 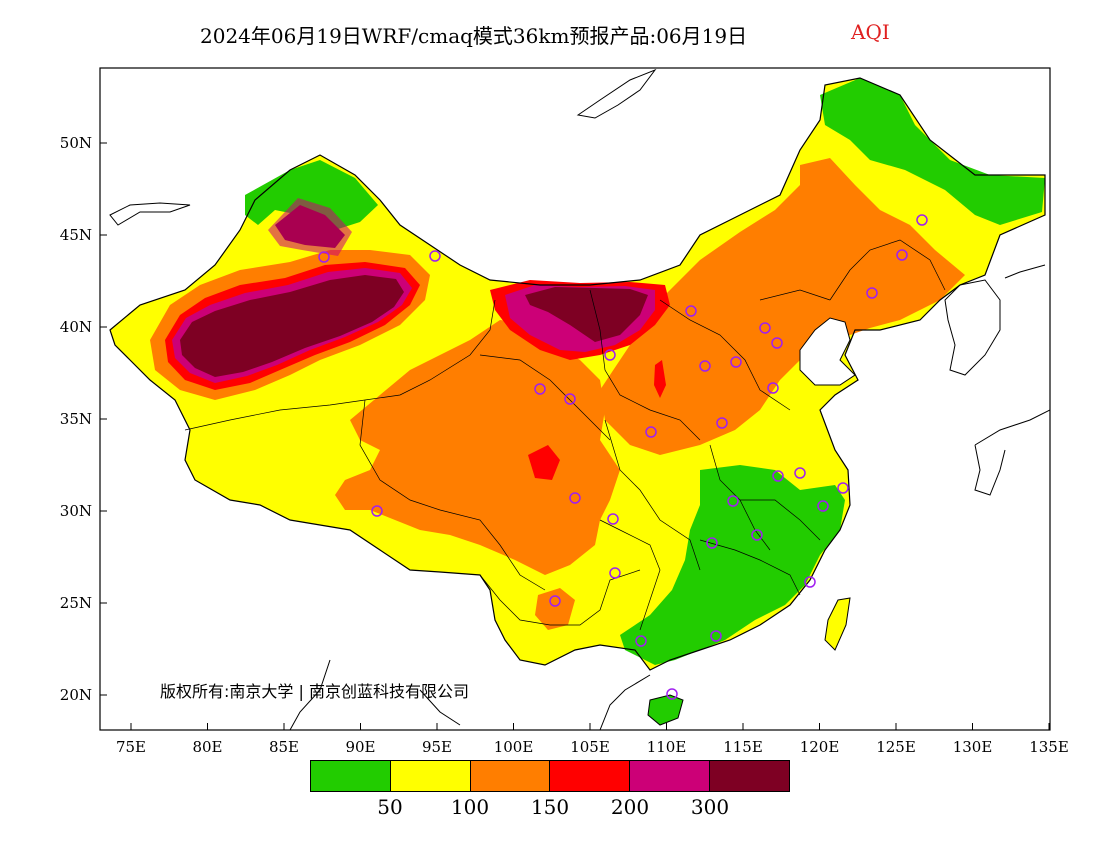 I want to click on sichuan-red-spot, so click(x=544, y=462).